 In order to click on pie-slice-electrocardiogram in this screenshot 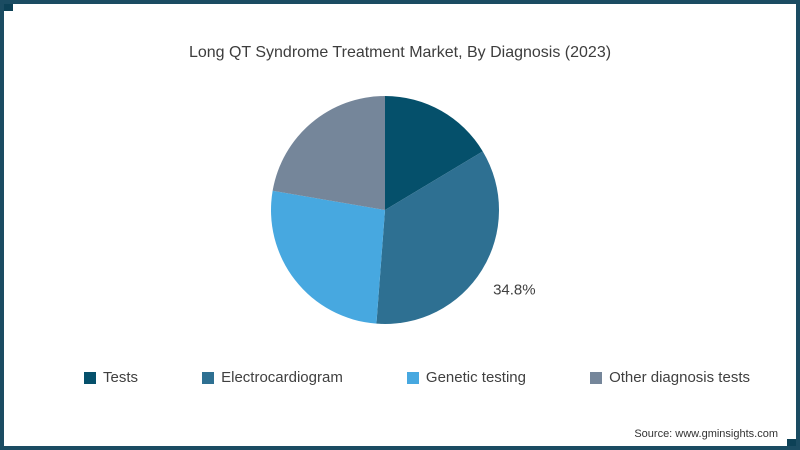, I will do `click(438, 238)`.